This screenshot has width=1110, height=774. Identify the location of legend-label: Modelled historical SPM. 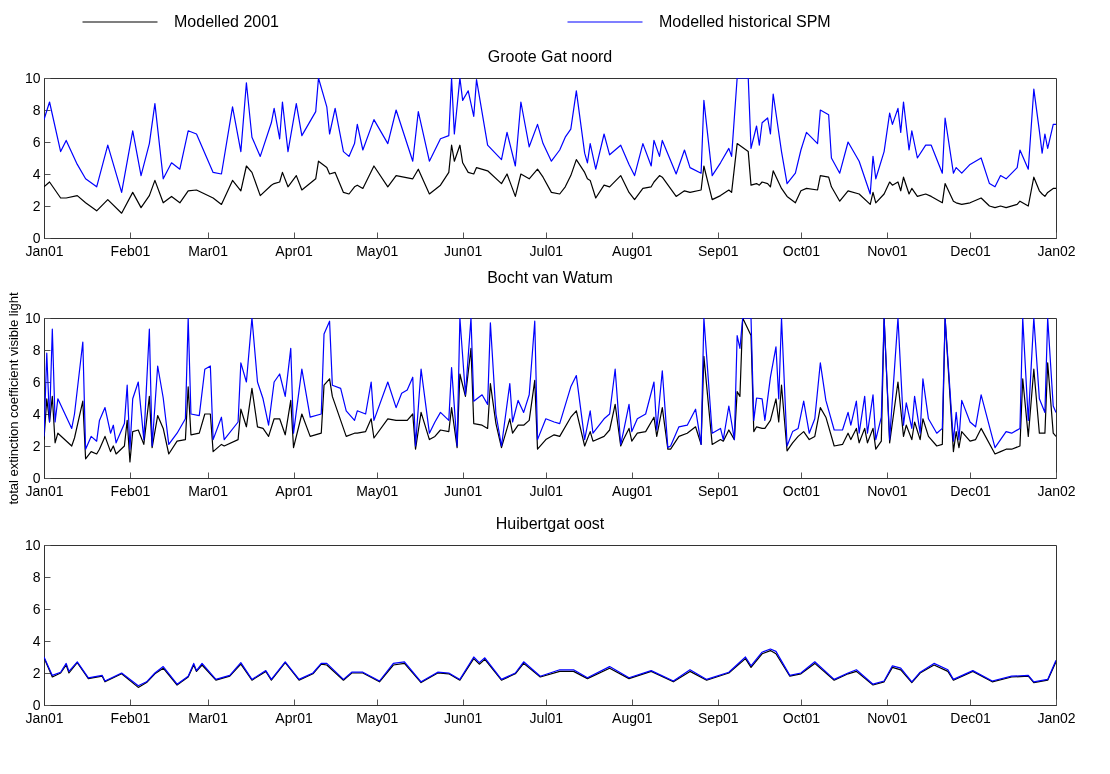
(745, 21).